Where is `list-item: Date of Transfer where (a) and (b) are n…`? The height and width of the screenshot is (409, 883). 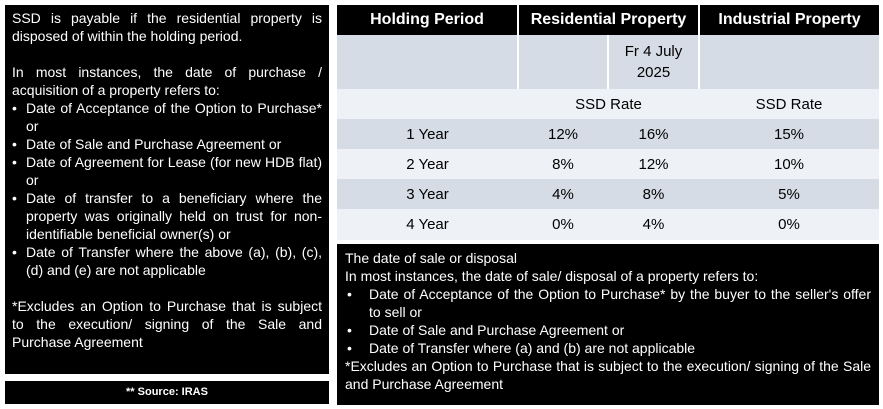
list-item: Date of Transfer where (a) and (b) are n… is located at coordinates (608, 348).